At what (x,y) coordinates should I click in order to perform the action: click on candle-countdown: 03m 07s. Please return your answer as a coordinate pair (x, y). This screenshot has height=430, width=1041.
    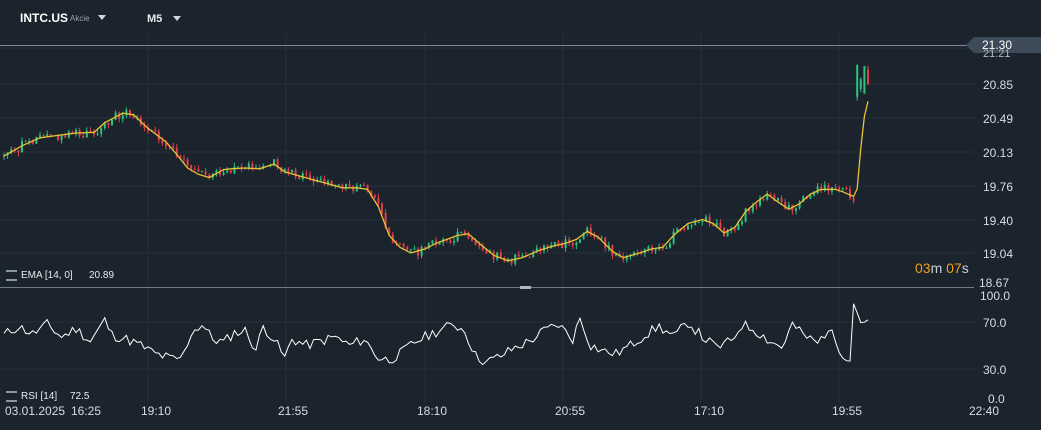
    Looking at the image, I should click on (942, 268).